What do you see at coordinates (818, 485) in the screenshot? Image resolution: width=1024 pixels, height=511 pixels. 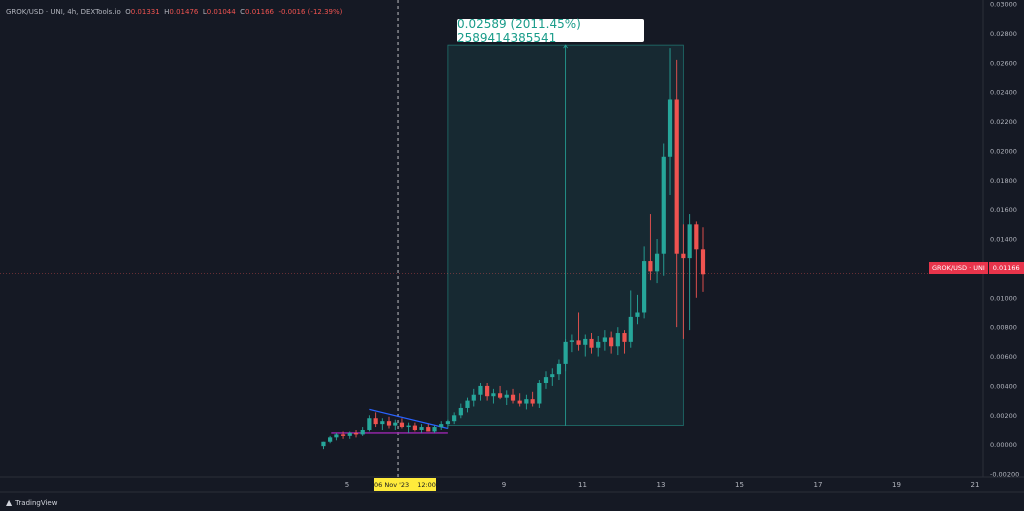 I see `x-tick-label: 17` at bounding box center [818, 485].